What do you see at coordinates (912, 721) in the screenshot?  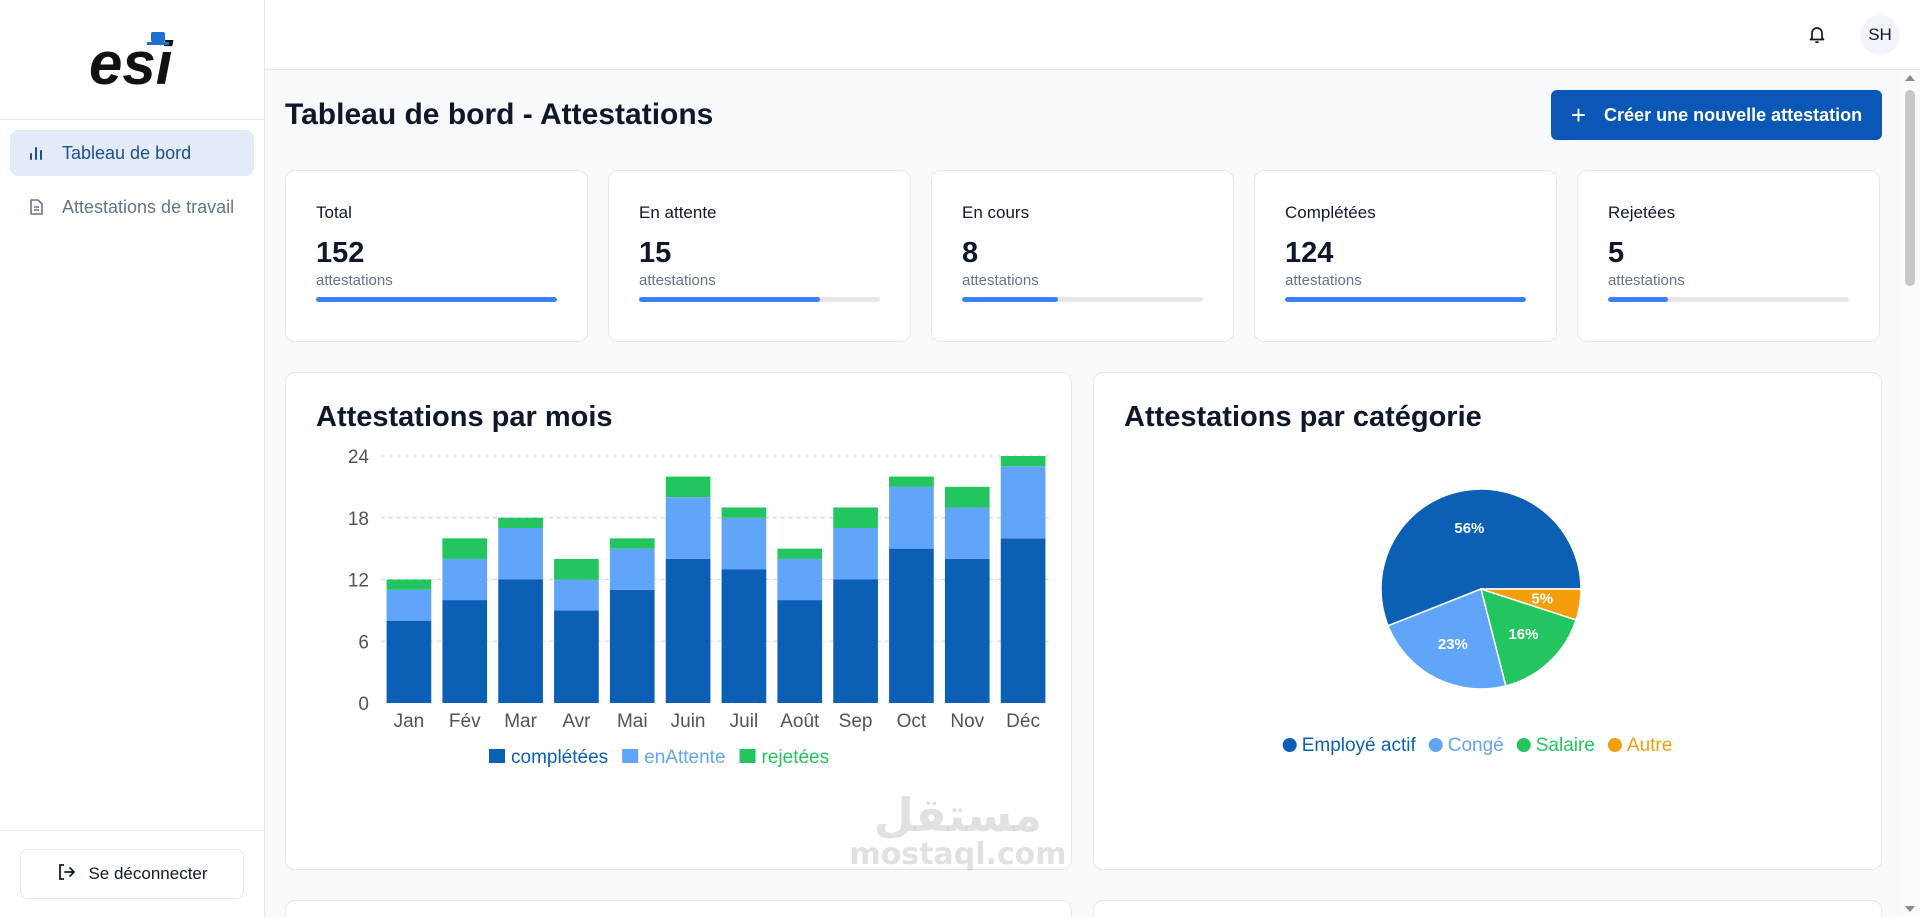 I see `x-tick-label: Oct` at bounding box center [912, 721].